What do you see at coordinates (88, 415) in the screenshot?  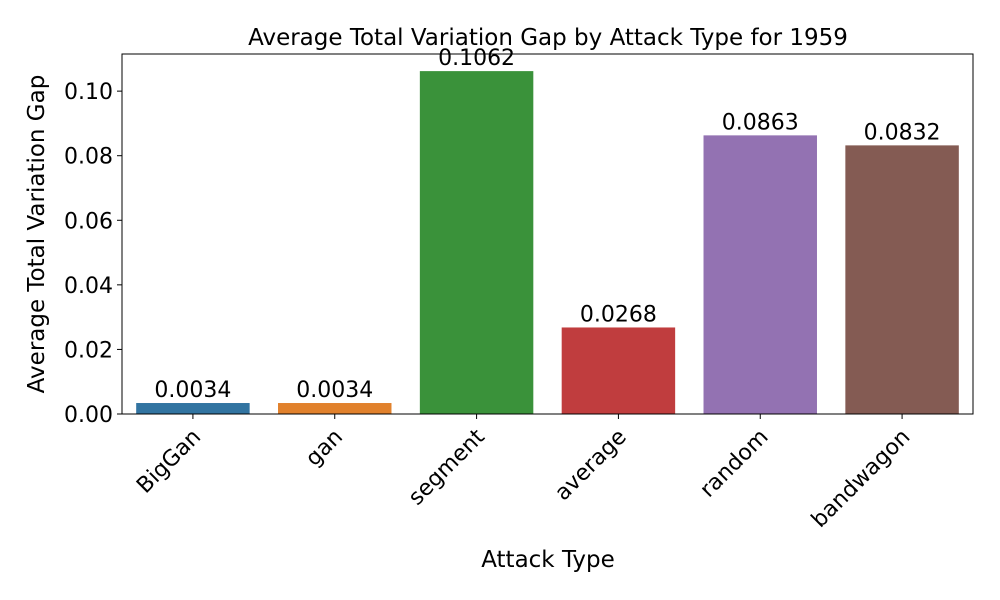 I see `y-tick-label: 0.00` at bounding box center [88, 415].